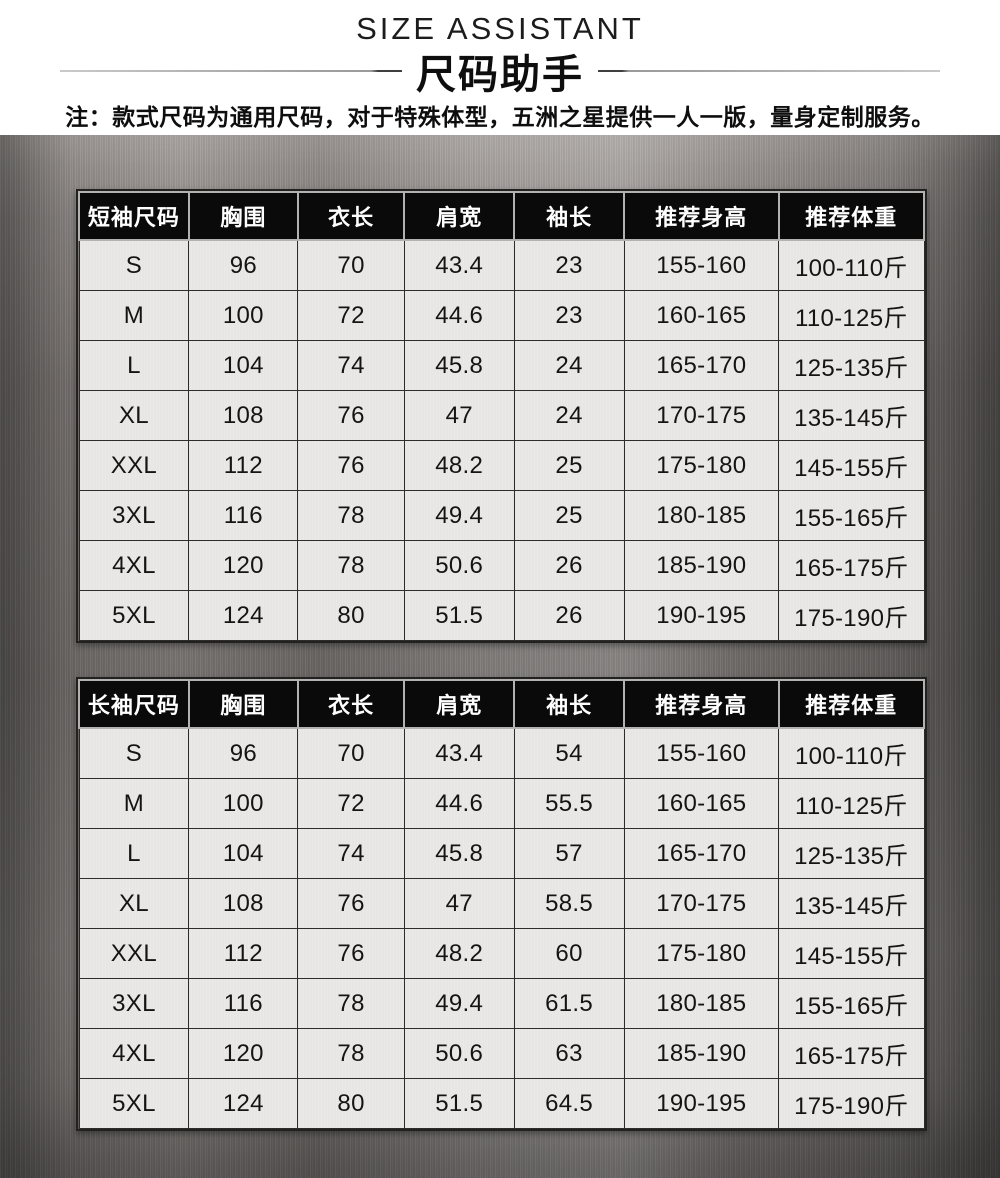 The height and width of the screenshot is (1178, 1000). Describe the element at coordinates (243, 1003) in the screenshot. I see `value-cell: 116` at that location.